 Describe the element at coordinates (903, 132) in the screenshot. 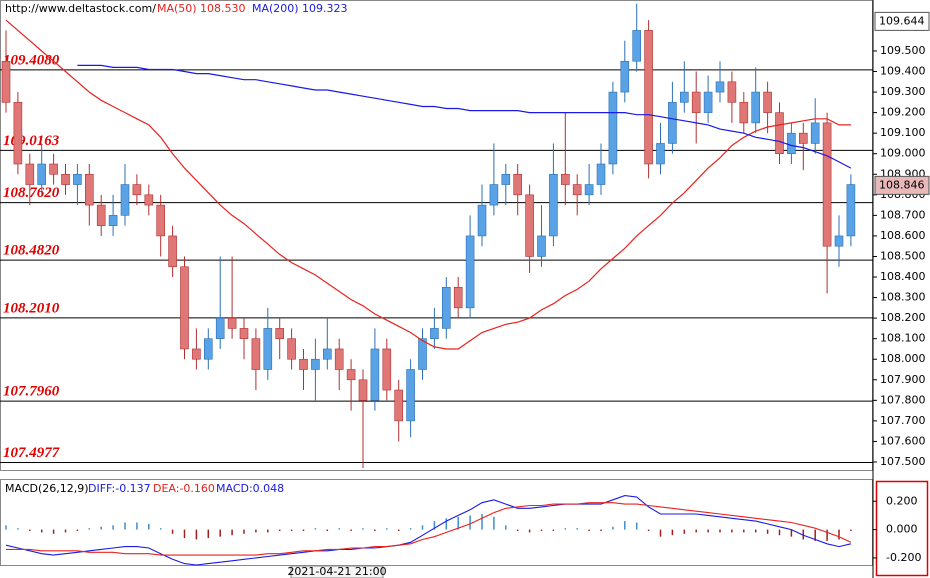

I see `y-tick-label: 109.100` at that location.